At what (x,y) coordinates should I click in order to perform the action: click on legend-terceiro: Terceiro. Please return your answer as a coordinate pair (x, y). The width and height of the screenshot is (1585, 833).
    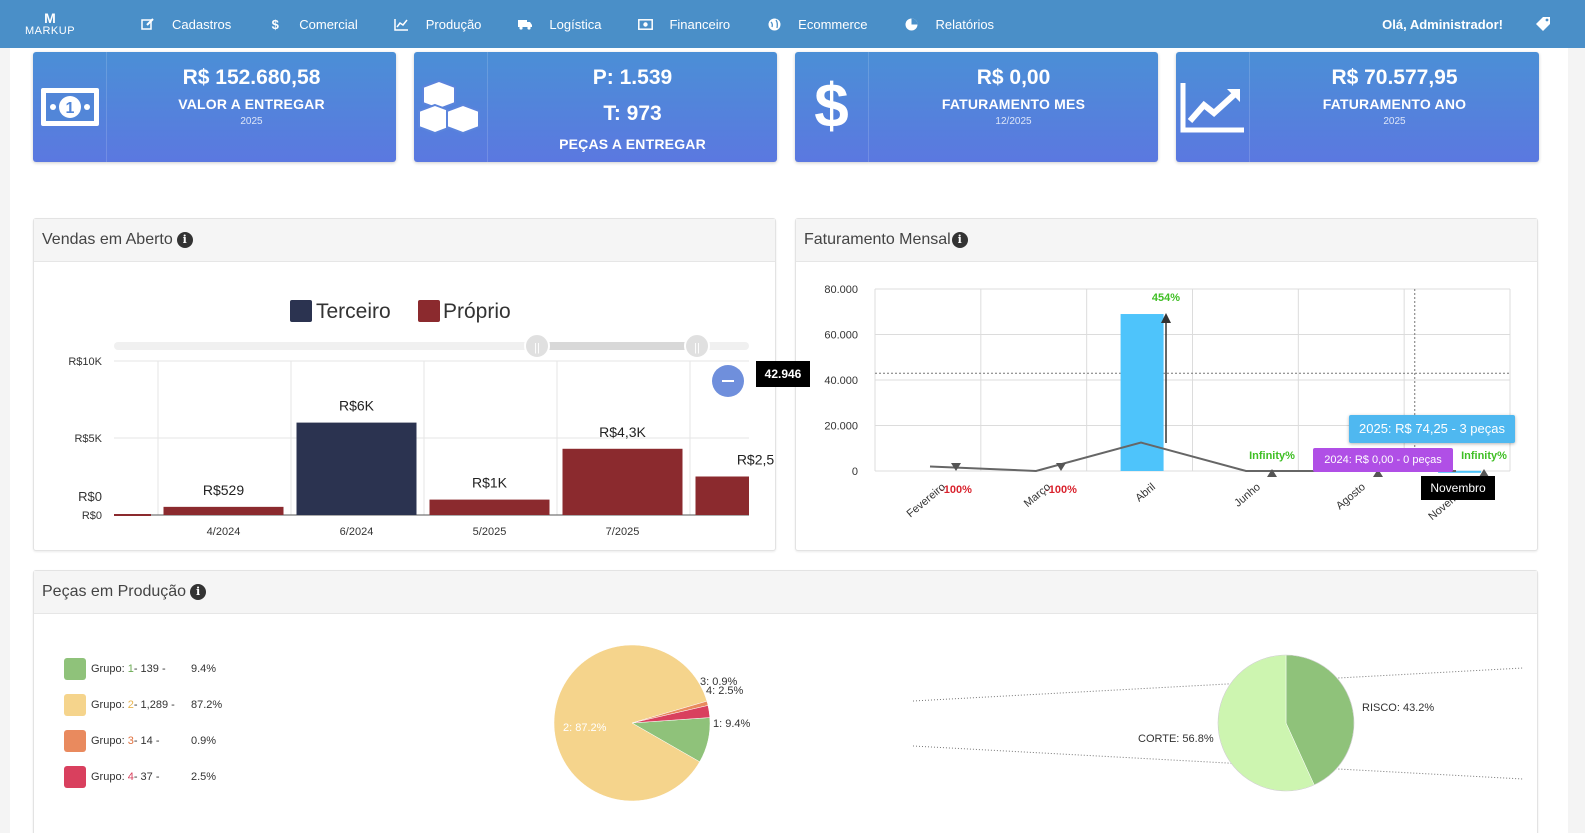
    Looking at the image, I should click on (340, 311).